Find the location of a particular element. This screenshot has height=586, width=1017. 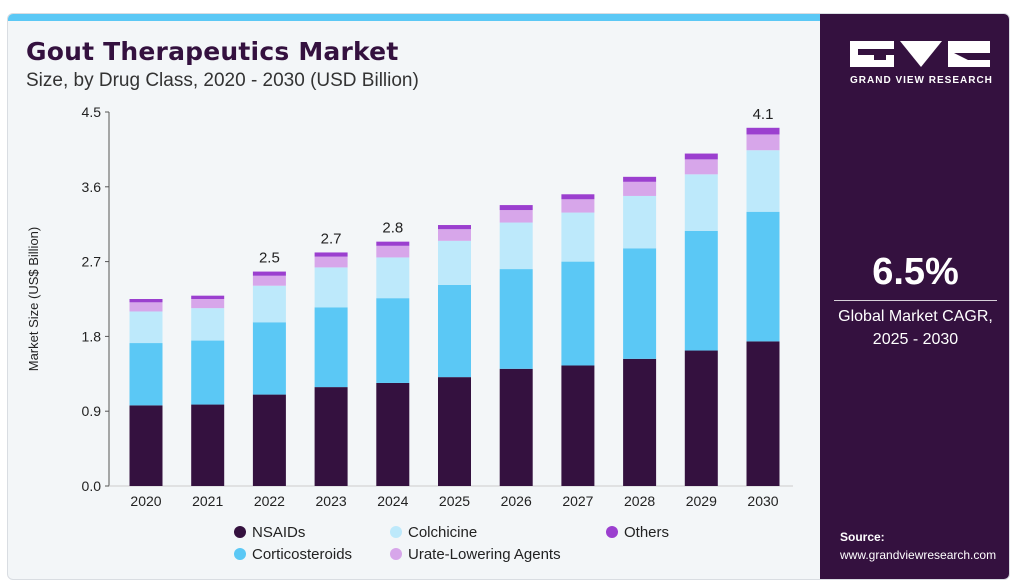

legend-label: Urate-Lowering Agents is located at coordinates (484, 554).